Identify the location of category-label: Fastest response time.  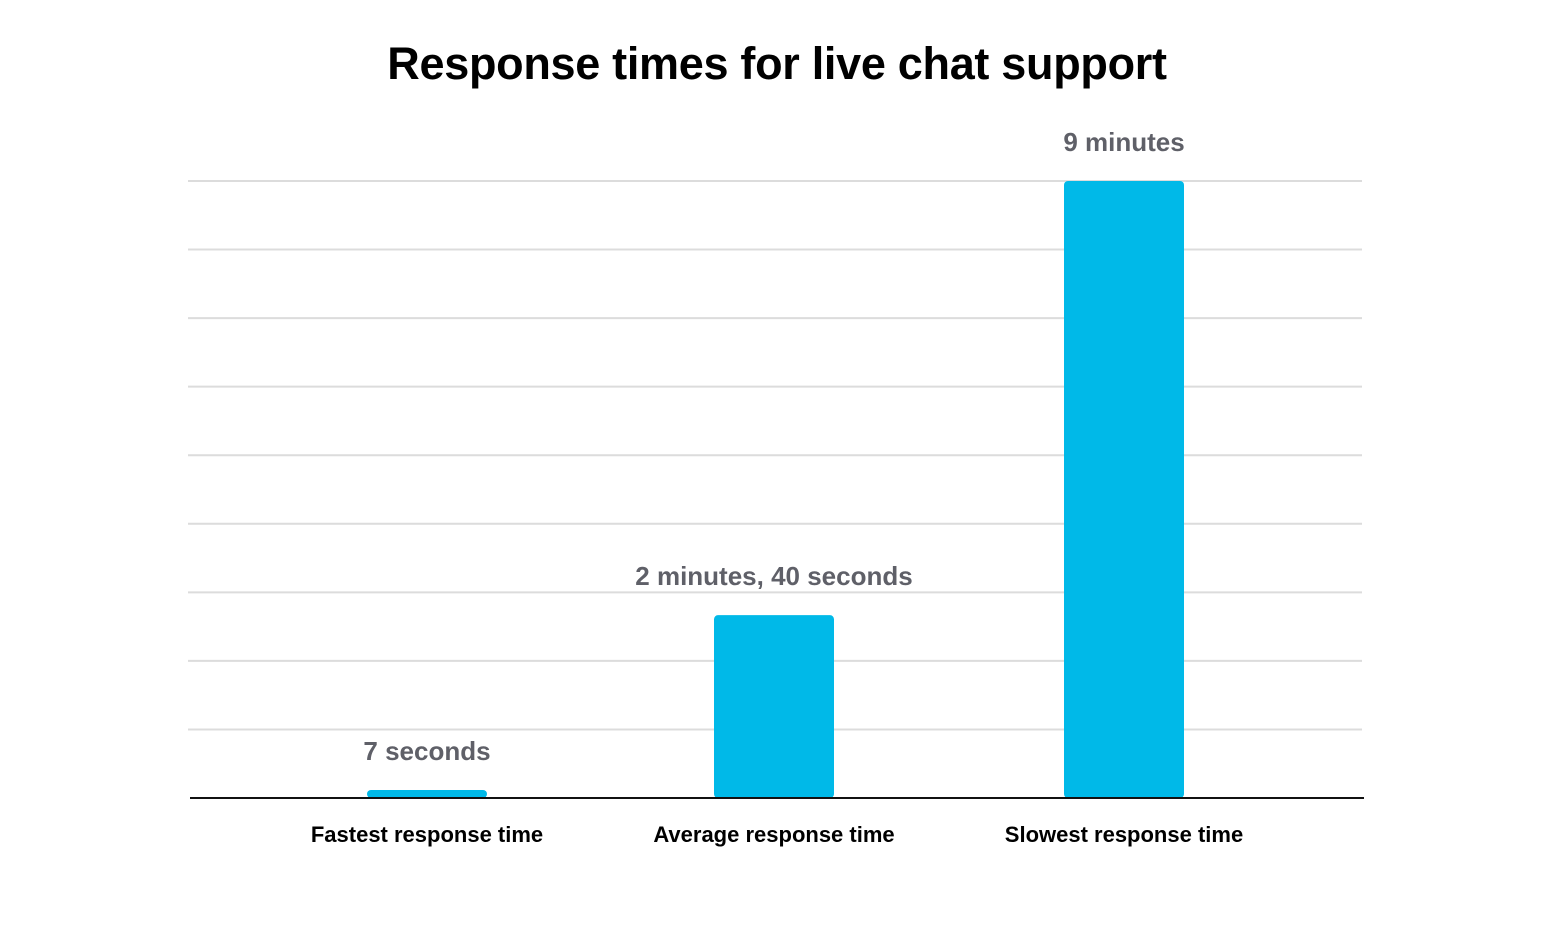
(427, 834).